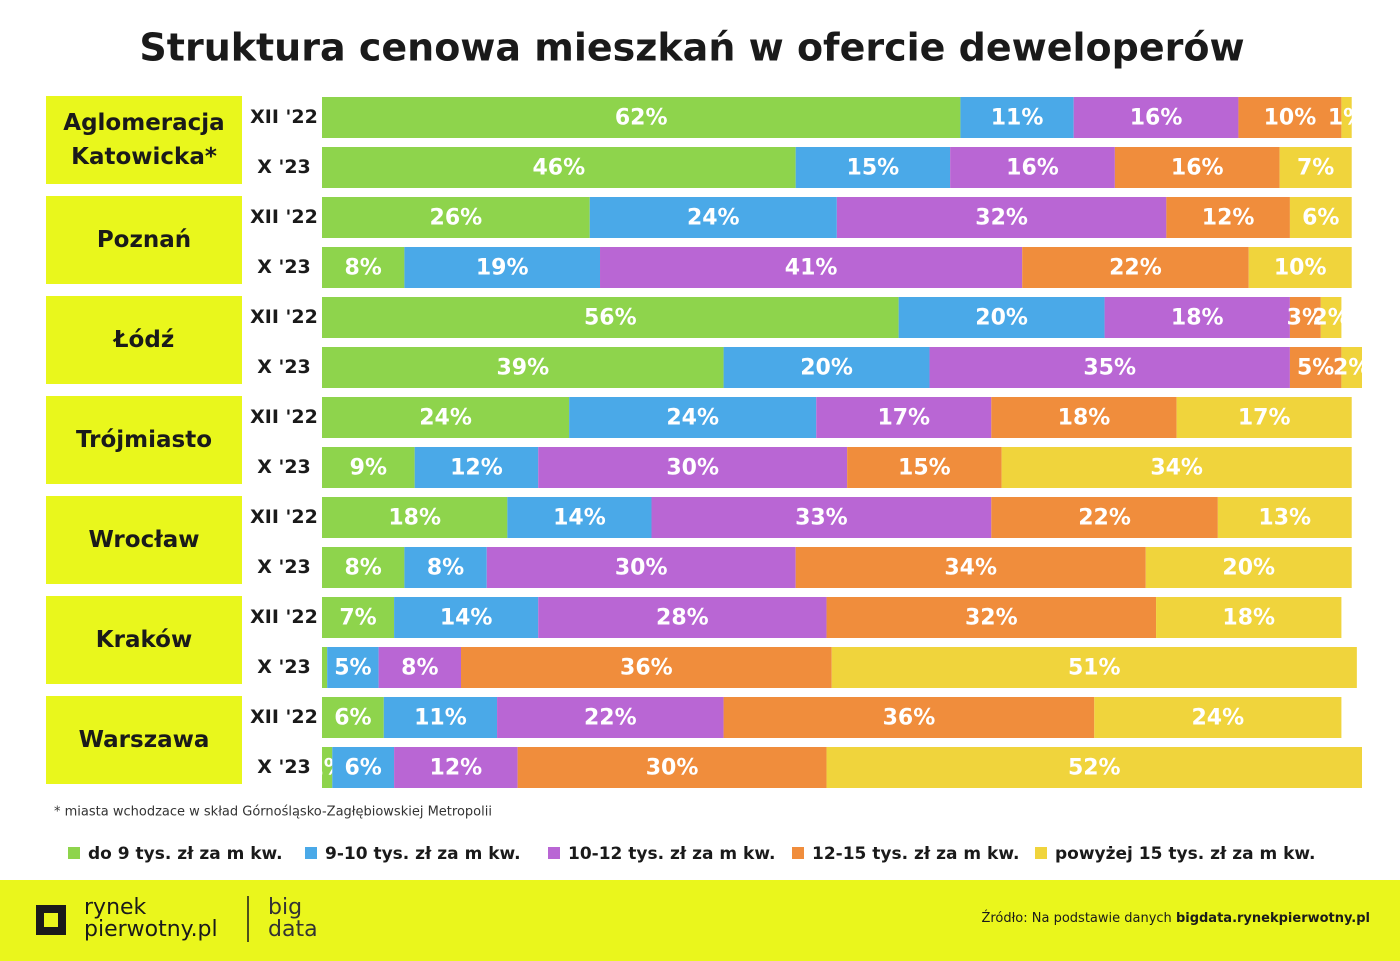 Image resolution: width=1400 pixels, height=961 pixels. What do you see at coordinates (522, 368) in the screenshot?
I see `value-label: 39%` at bounding box center [522, 368].